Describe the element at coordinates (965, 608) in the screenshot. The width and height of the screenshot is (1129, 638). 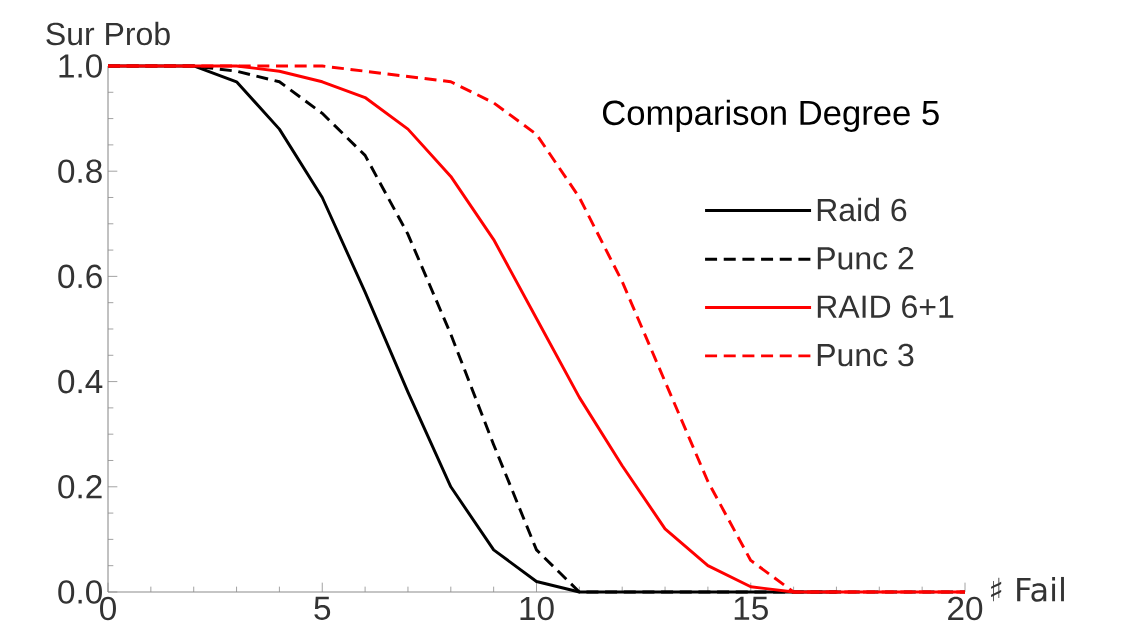
I see `x-tick-label: 20` at that location.